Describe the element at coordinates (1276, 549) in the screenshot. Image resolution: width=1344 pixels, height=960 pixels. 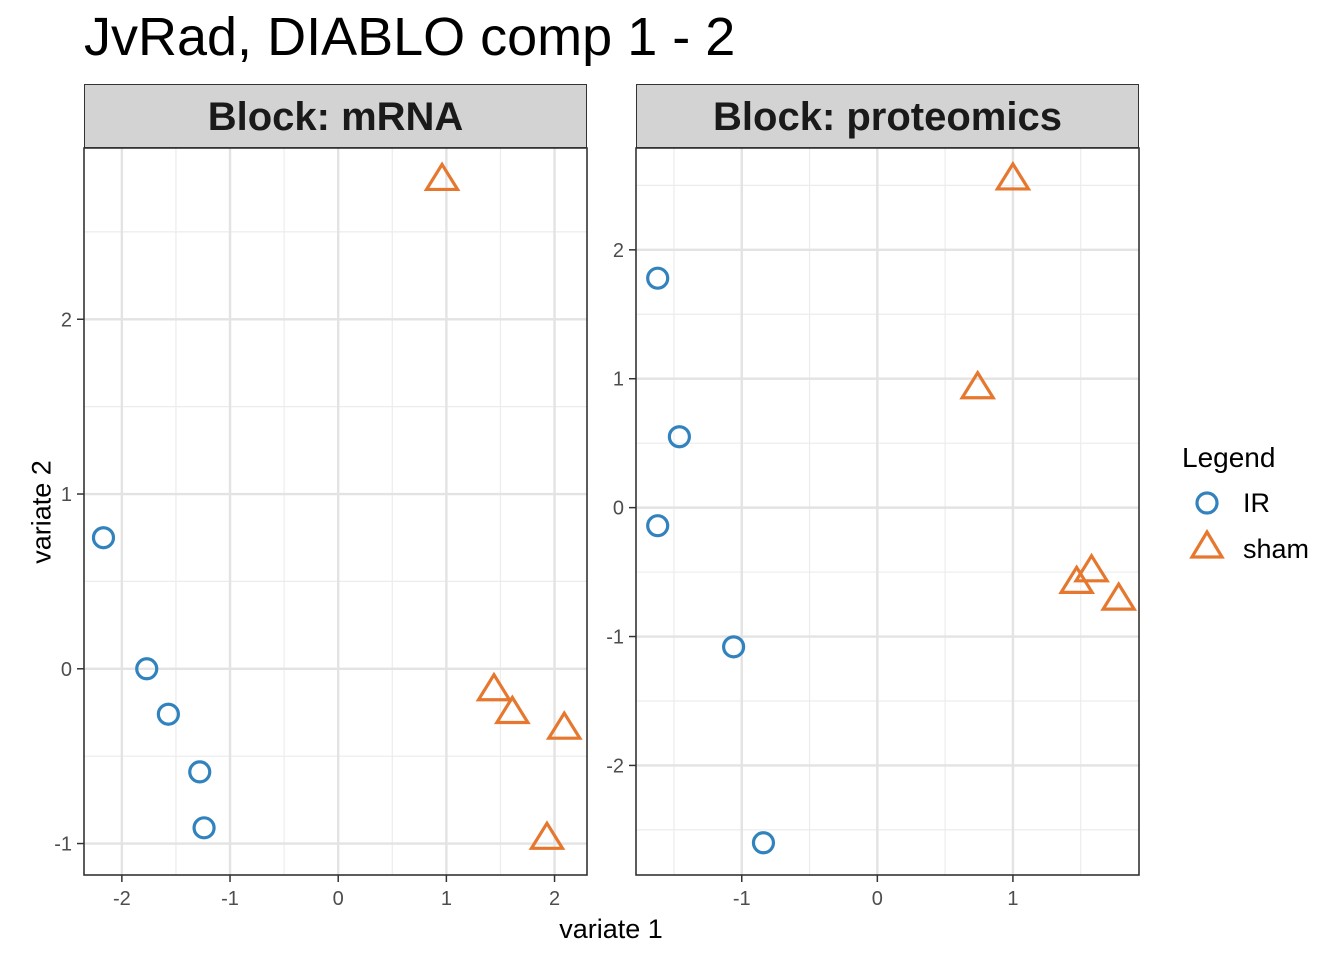
I see `legend-item-label: sham` at that location.